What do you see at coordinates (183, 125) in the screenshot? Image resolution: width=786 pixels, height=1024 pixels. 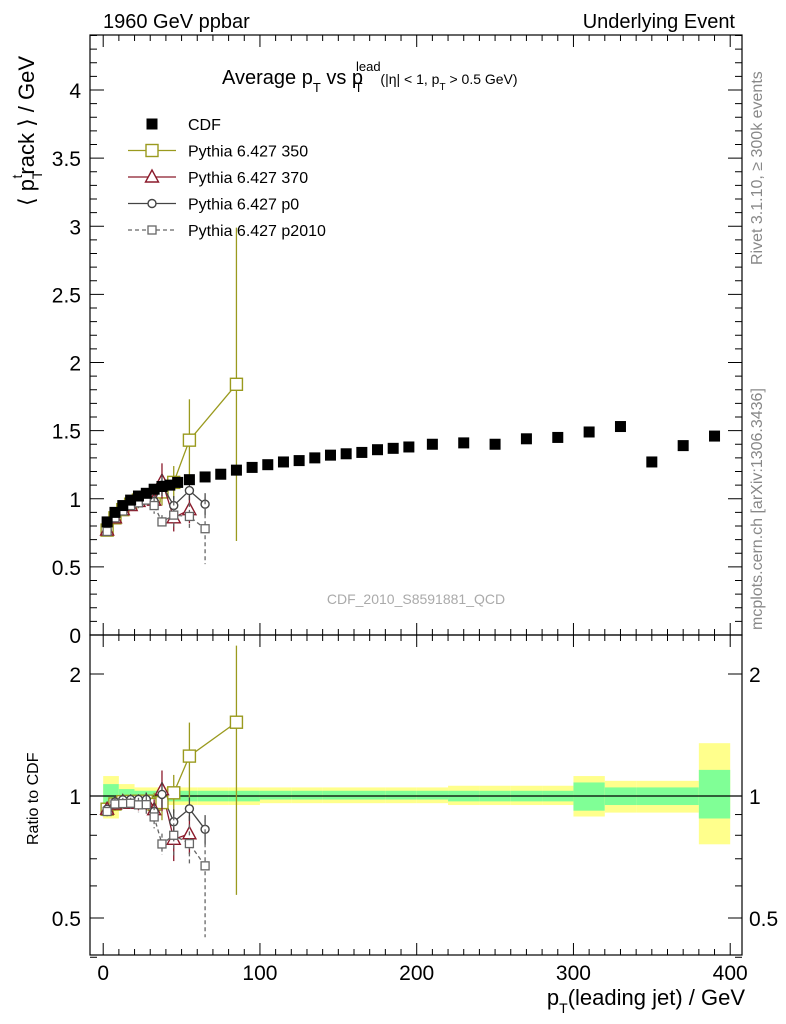 I see `legend-entry: CDF` at bounding box center [183, 125].